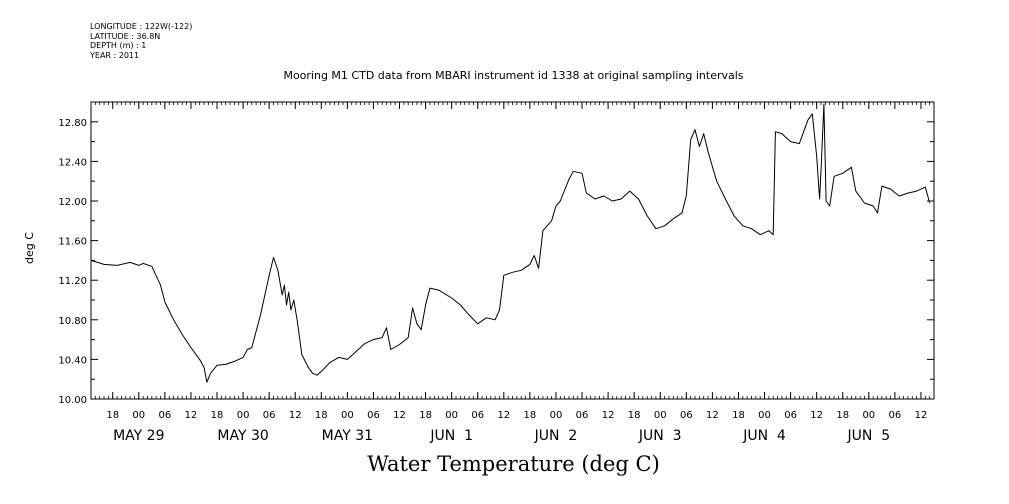 The width and height of the screenshot is (1009, 504). Describe the element at coordinates (138, 436) in the screenshot. I see `x-date-label: MAY 29` at that location.